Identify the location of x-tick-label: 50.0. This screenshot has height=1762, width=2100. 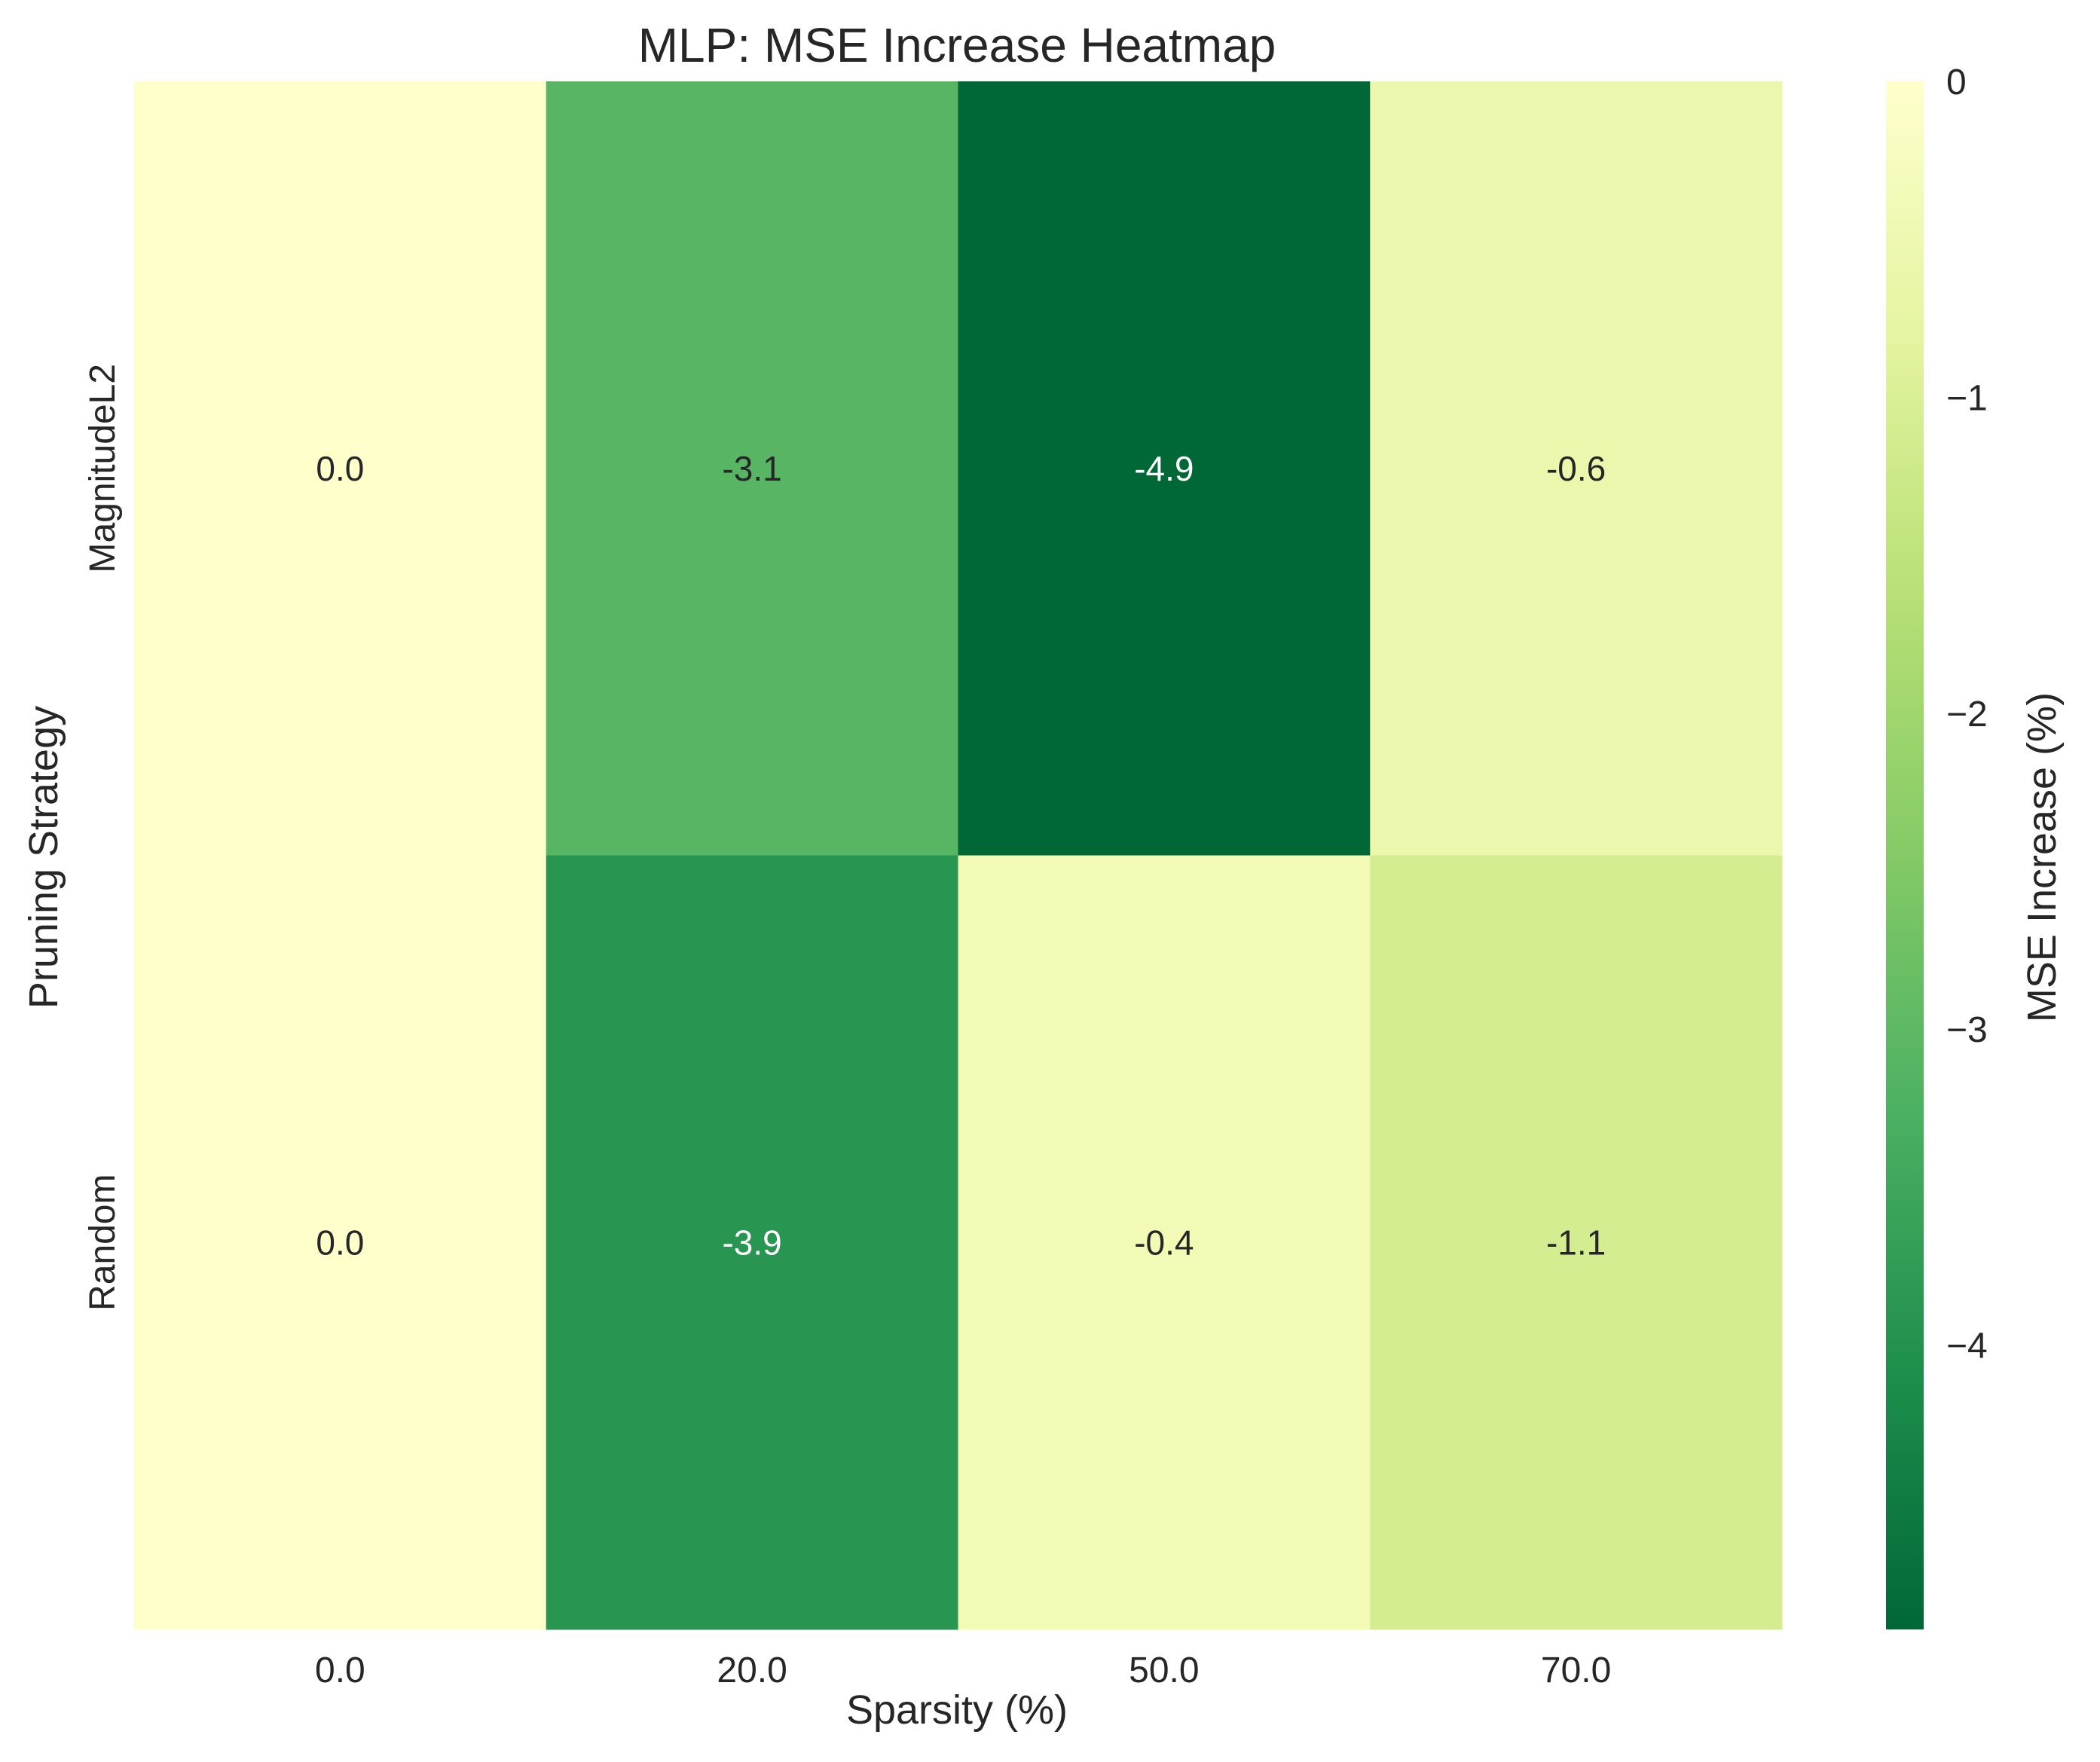
(1164, 1670).